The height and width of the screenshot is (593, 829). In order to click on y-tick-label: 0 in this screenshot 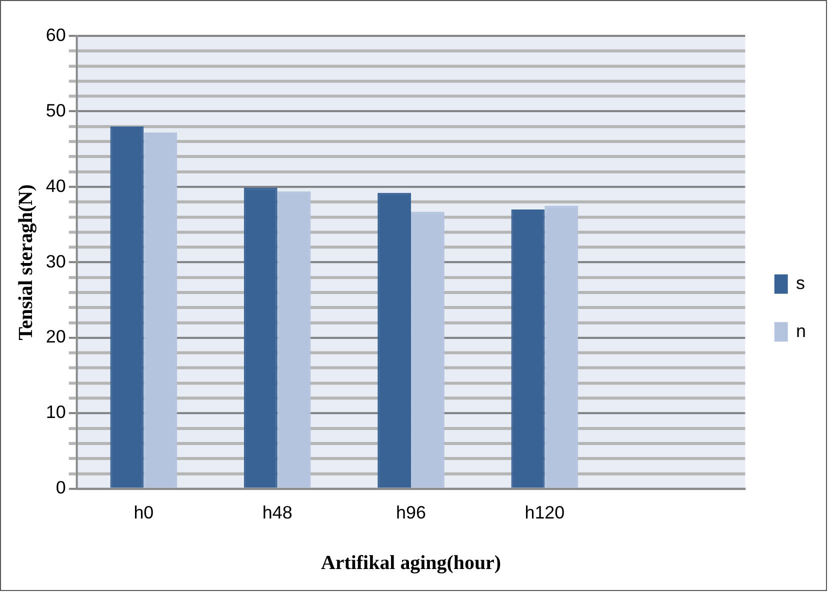, I will do `click(61, 488)`.